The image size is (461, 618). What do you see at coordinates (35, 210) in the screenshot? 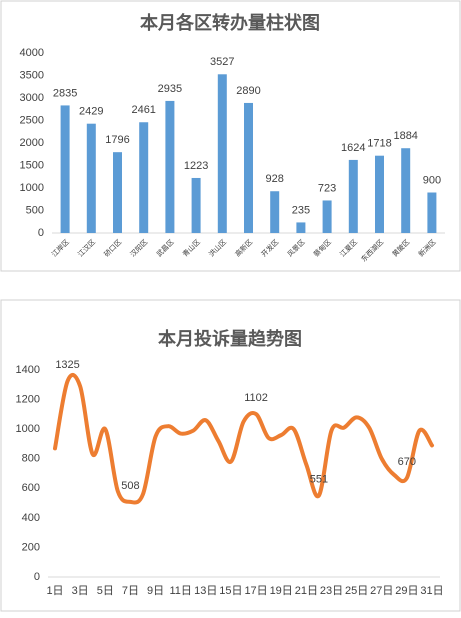
I see `y-tick-label: 500` at bounding box center [35, 210].